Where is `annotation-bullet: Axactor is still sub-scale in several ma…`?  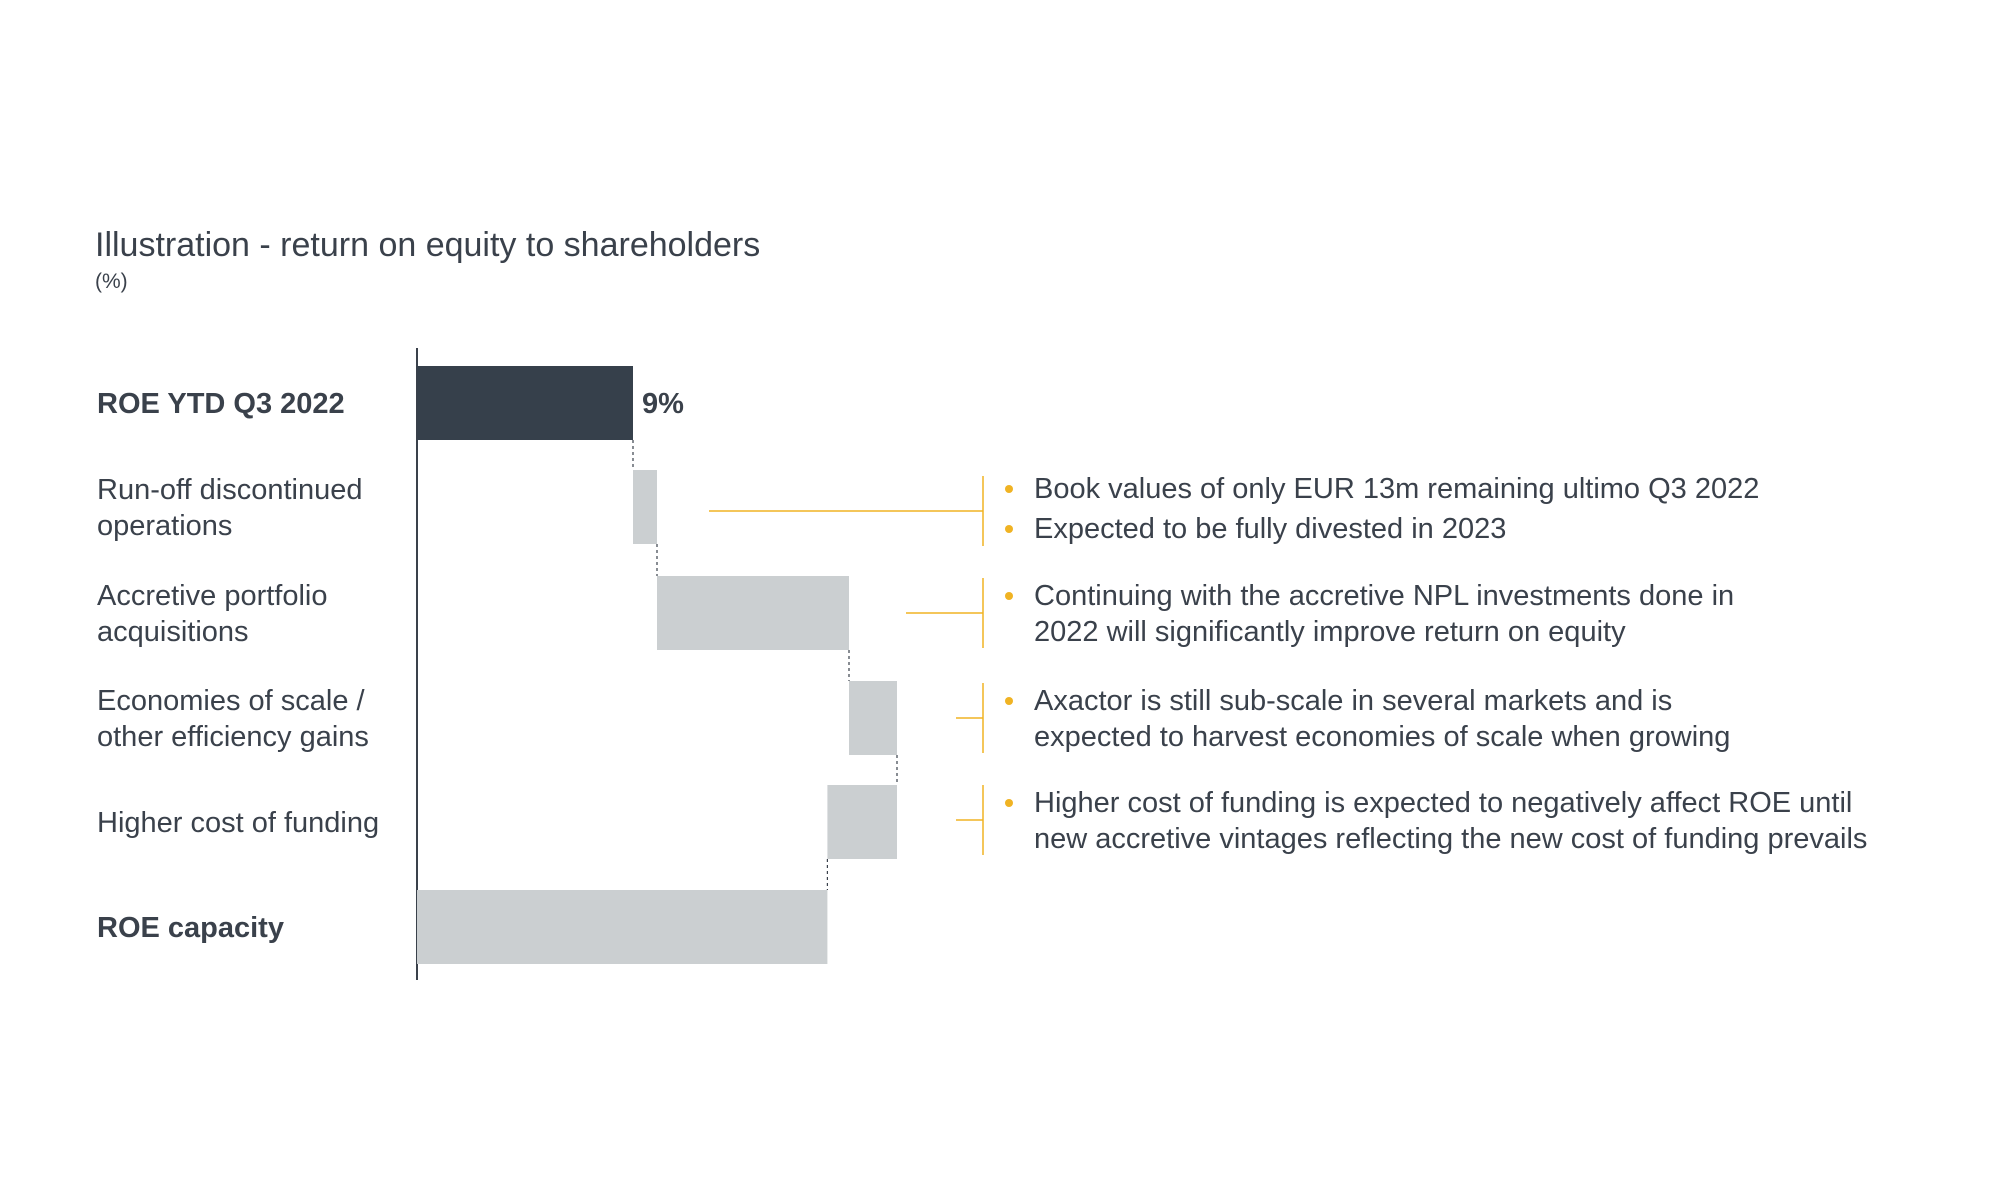
annotation-bullet: Axactor is still sub-scale in several ma… is located at coordinates (1365, 719).